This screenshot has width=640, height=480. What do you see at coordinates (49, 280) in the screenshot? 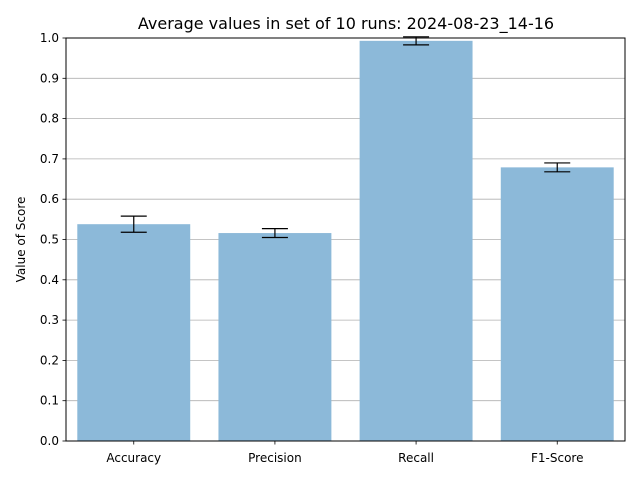
I see `y-tick-label: 0.4` at bounding box center [49, 280].